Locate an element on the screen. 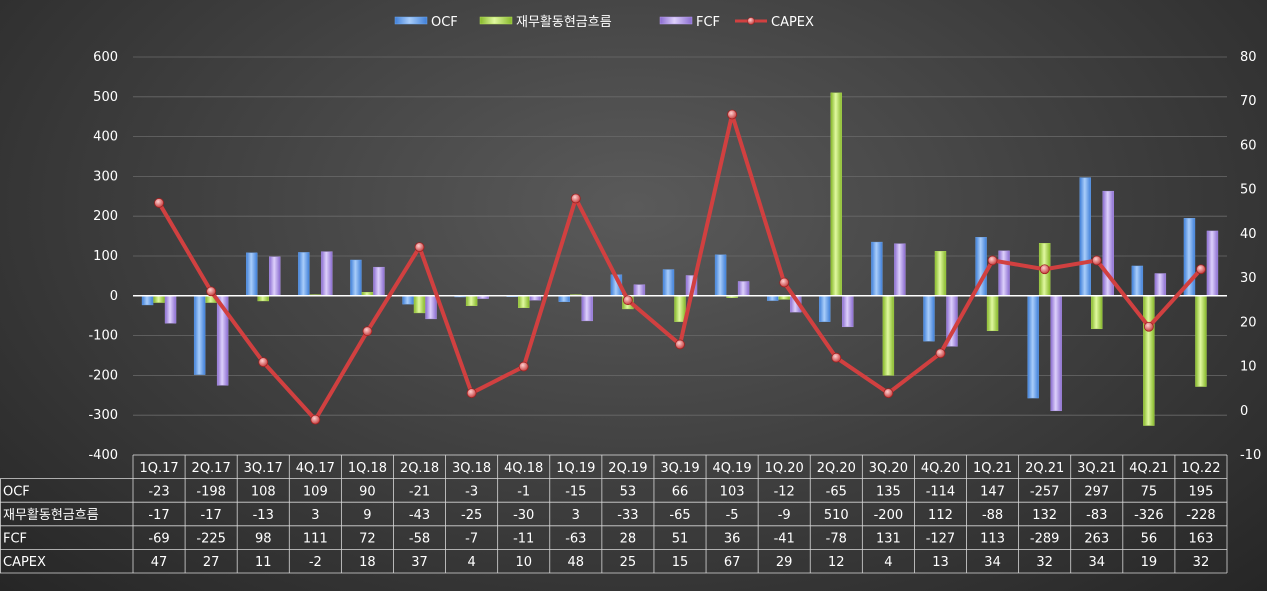 The width and height of the screenshot is (1267, 591). table-cell: 111 is located at coordinates (315, 539).